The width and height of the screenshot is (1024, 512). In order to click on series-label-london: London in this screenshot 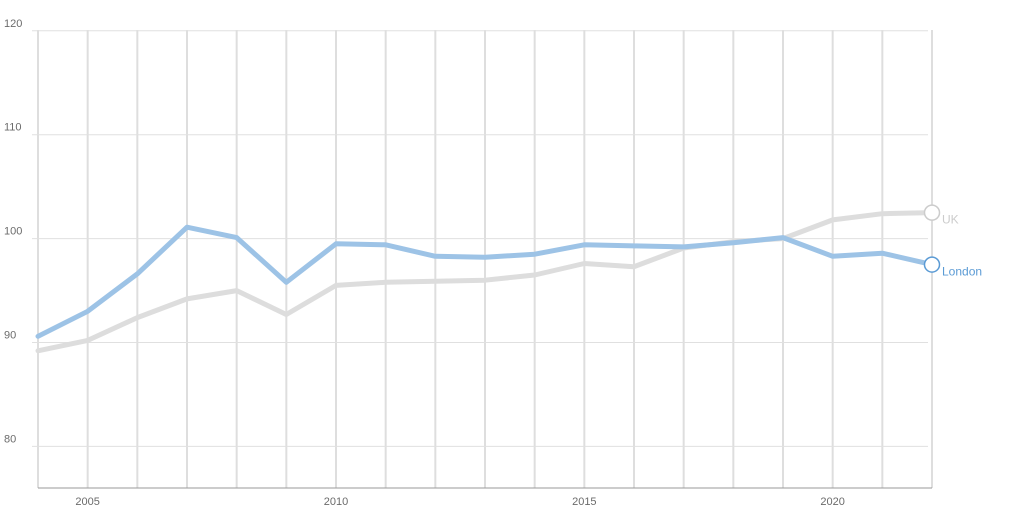, I will do `click(962, 272)`.